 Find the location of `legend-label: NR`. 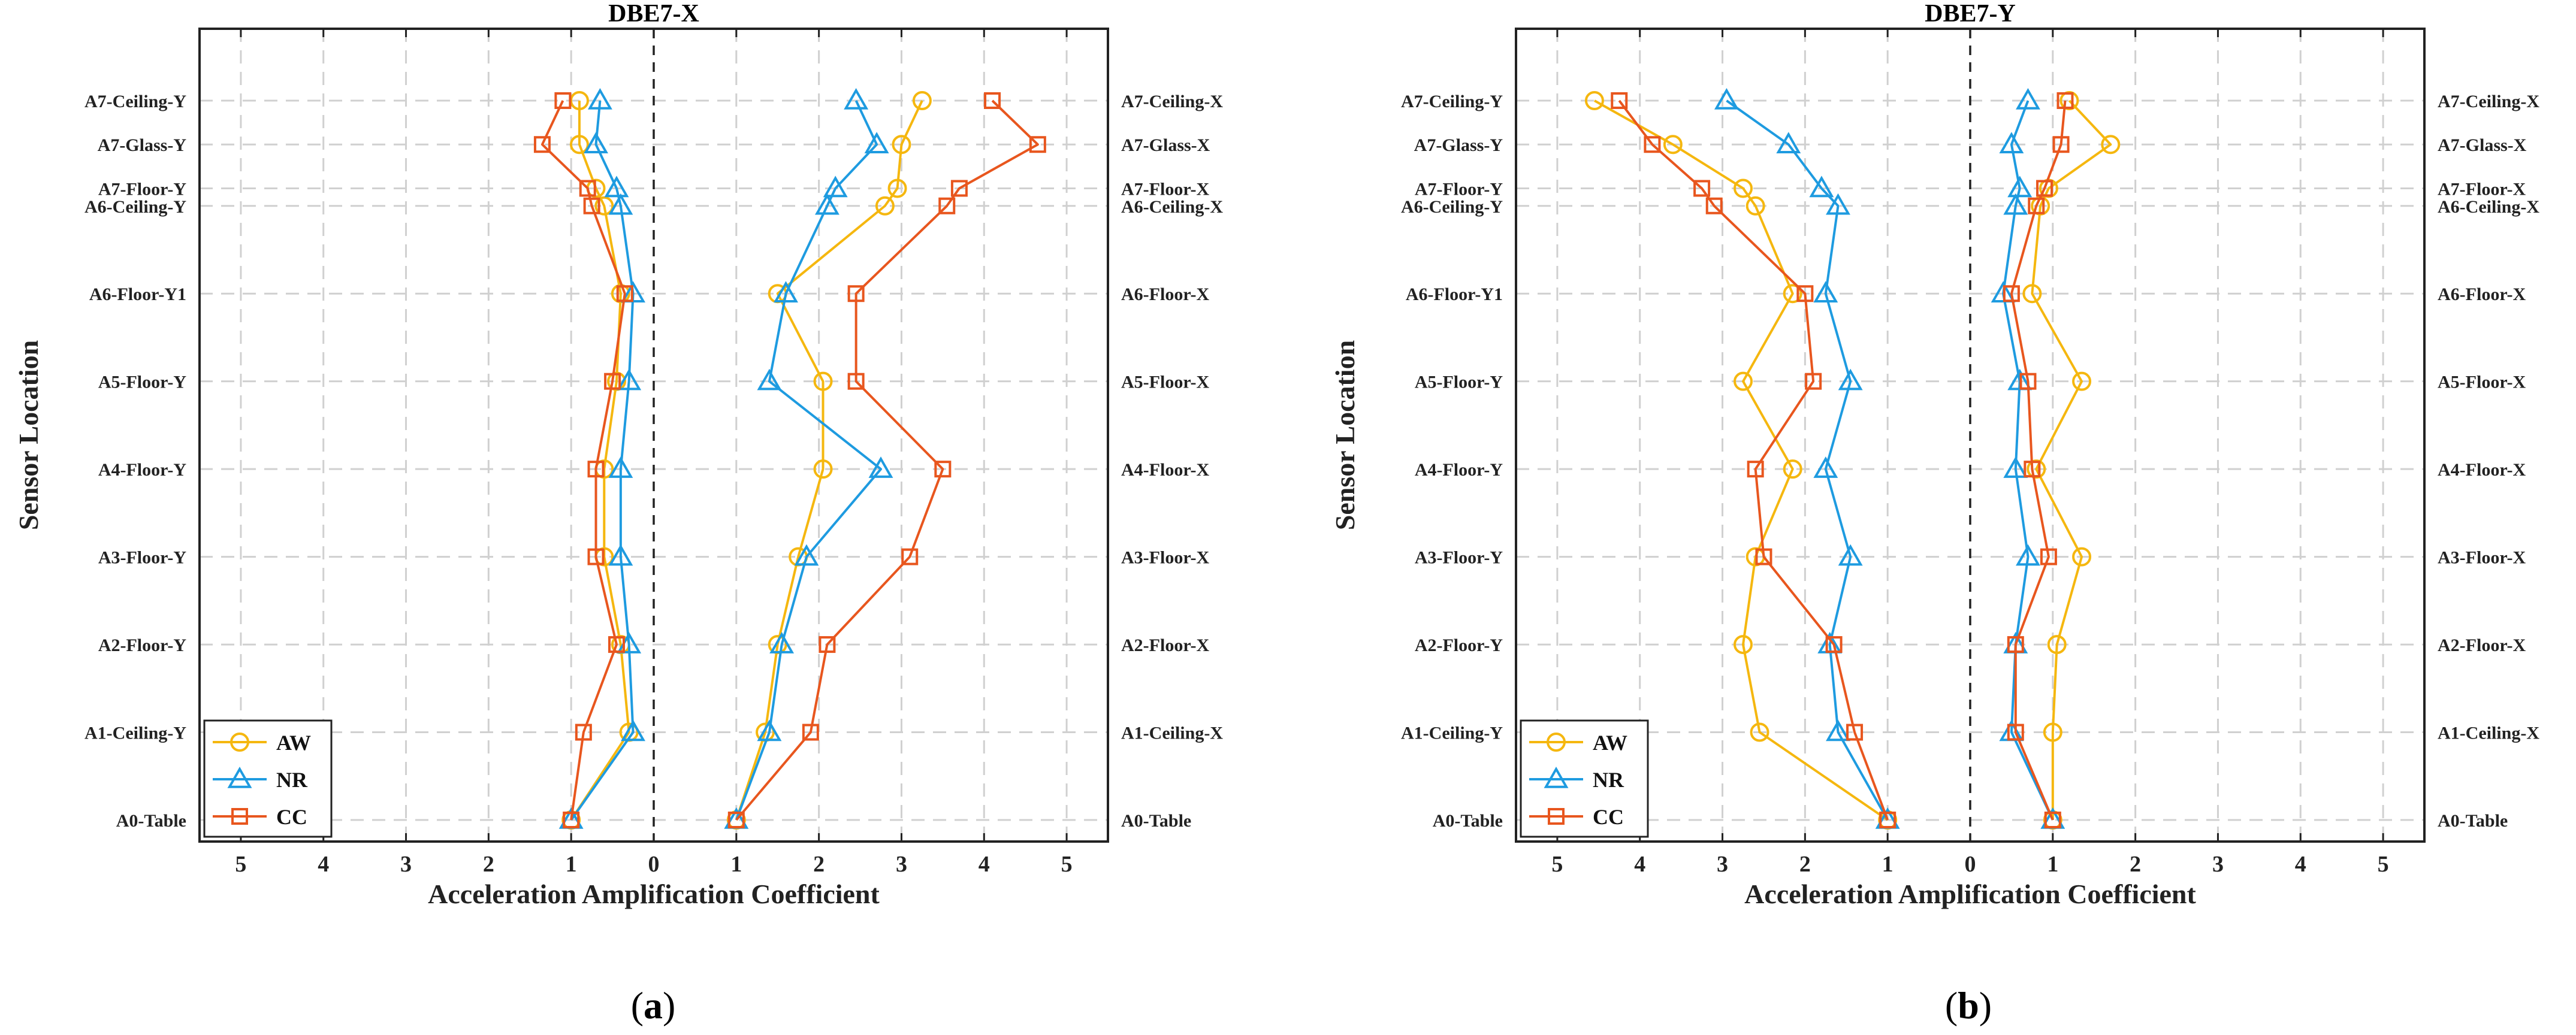

legend-label: NR is located at coordinates (292, 780).